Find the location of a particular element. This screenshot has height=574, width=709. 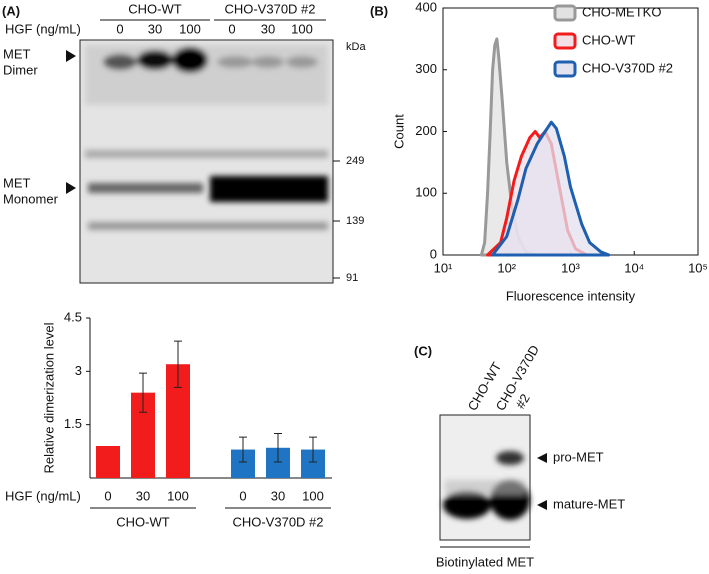

x-tick-label: 10¹ is located at coordinates (443, 267).